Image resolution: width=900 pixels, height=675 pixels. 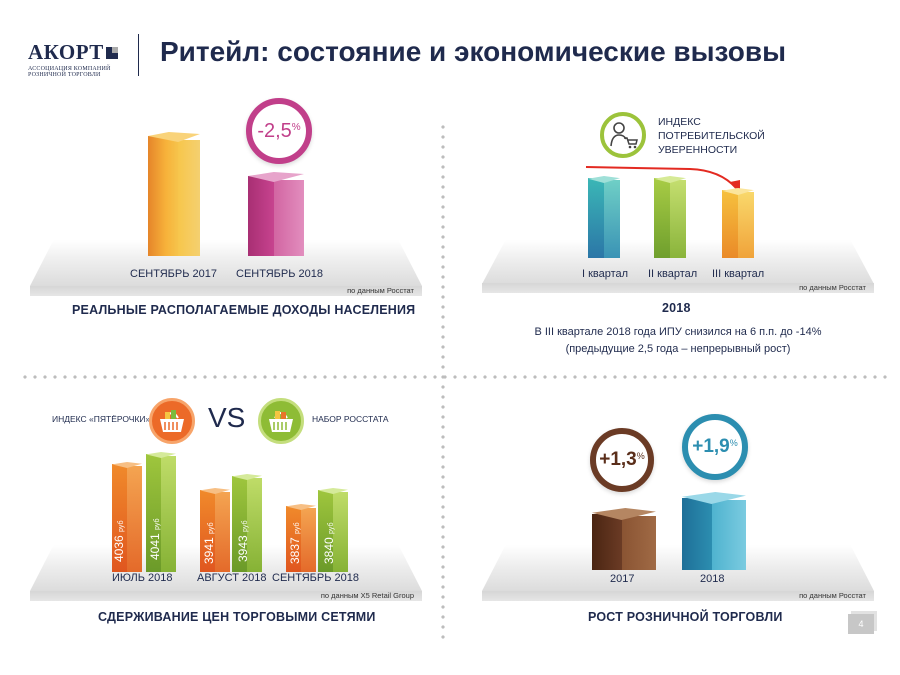 I want to click on value-september-rosstat: 3840 руб, so click(x=329, y=543).